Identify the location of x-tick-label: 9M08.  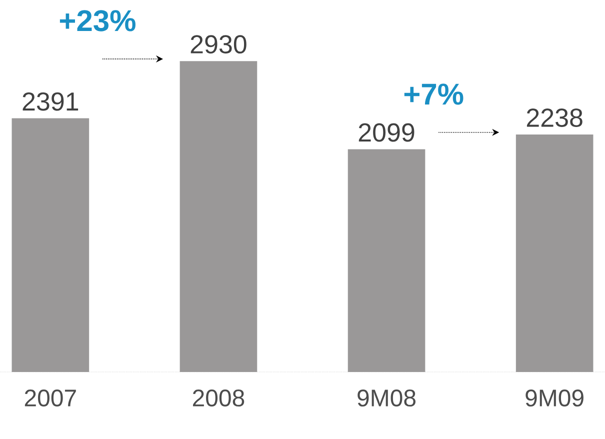
(387, 398).